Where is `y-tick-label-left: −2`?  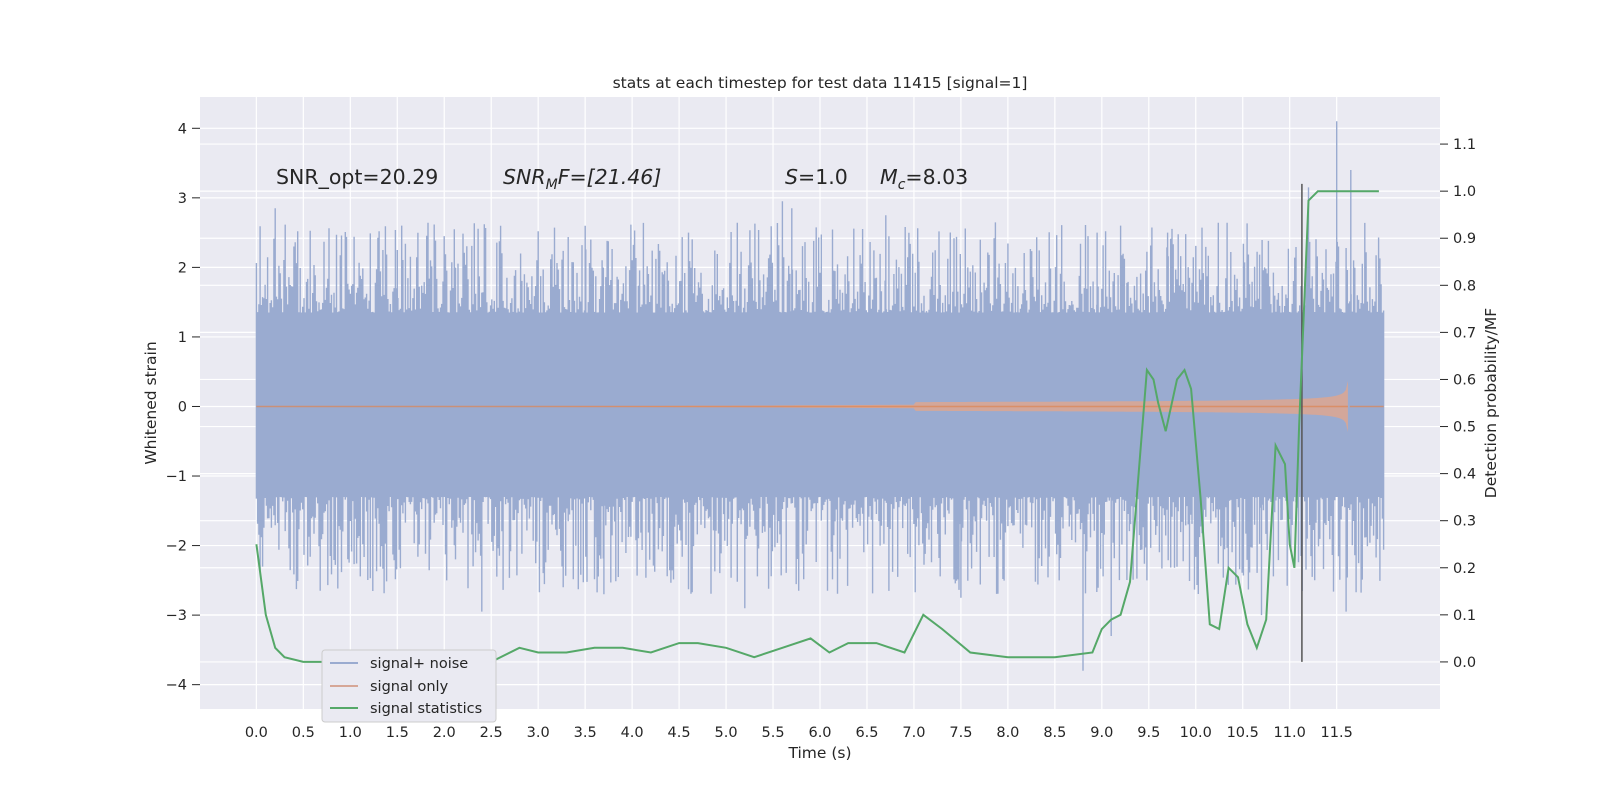
y-tick-label-left: −2 is located at coordinates (176, 547).